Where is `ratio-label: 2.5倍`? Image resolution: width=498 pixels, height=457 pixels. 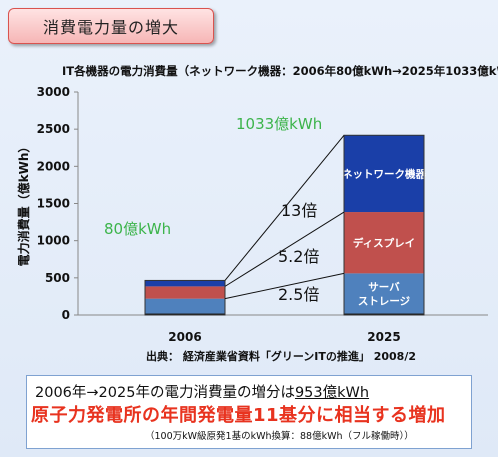 ratio-label: 2.5倍 is located at coordinates (298, 294).